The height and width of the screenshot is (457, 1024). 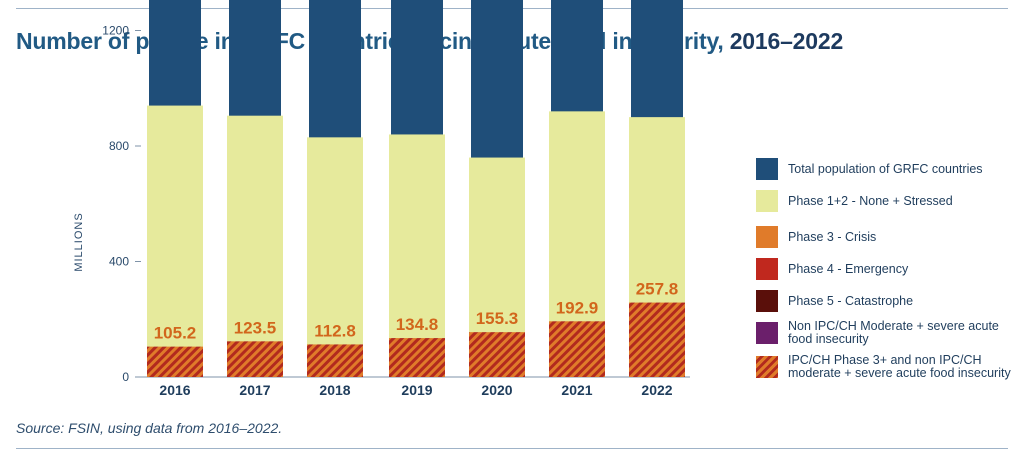 I want to click on y-tick-label: 0, so click(x=125, y=377).